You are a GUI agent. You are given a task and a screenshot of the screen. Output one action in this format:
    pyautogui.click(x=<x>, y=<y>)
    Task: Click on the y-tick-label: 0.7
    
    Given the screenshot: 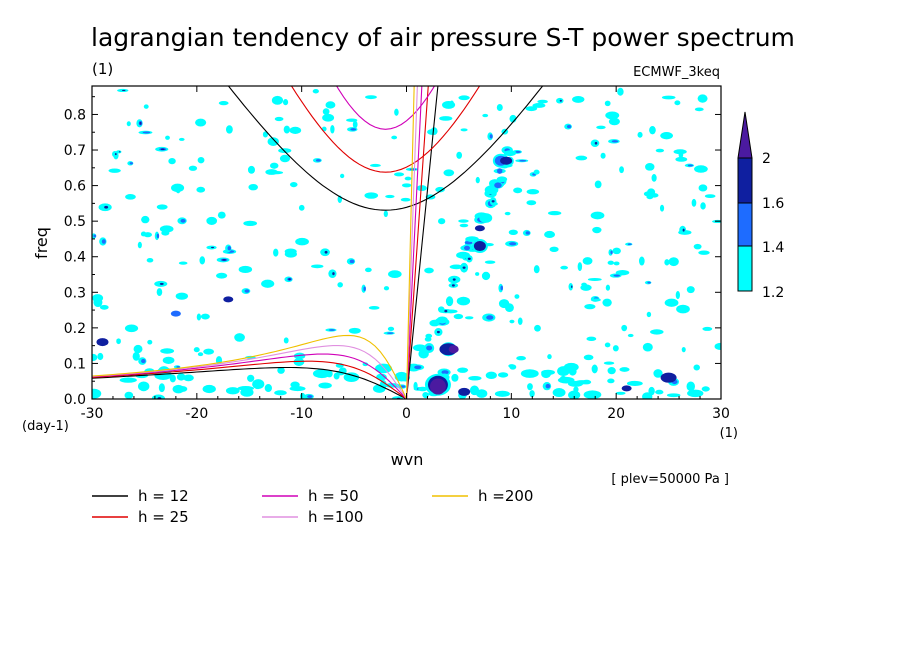 What is the action you would take?
    pyautogui.click(x=75, y=151)
    